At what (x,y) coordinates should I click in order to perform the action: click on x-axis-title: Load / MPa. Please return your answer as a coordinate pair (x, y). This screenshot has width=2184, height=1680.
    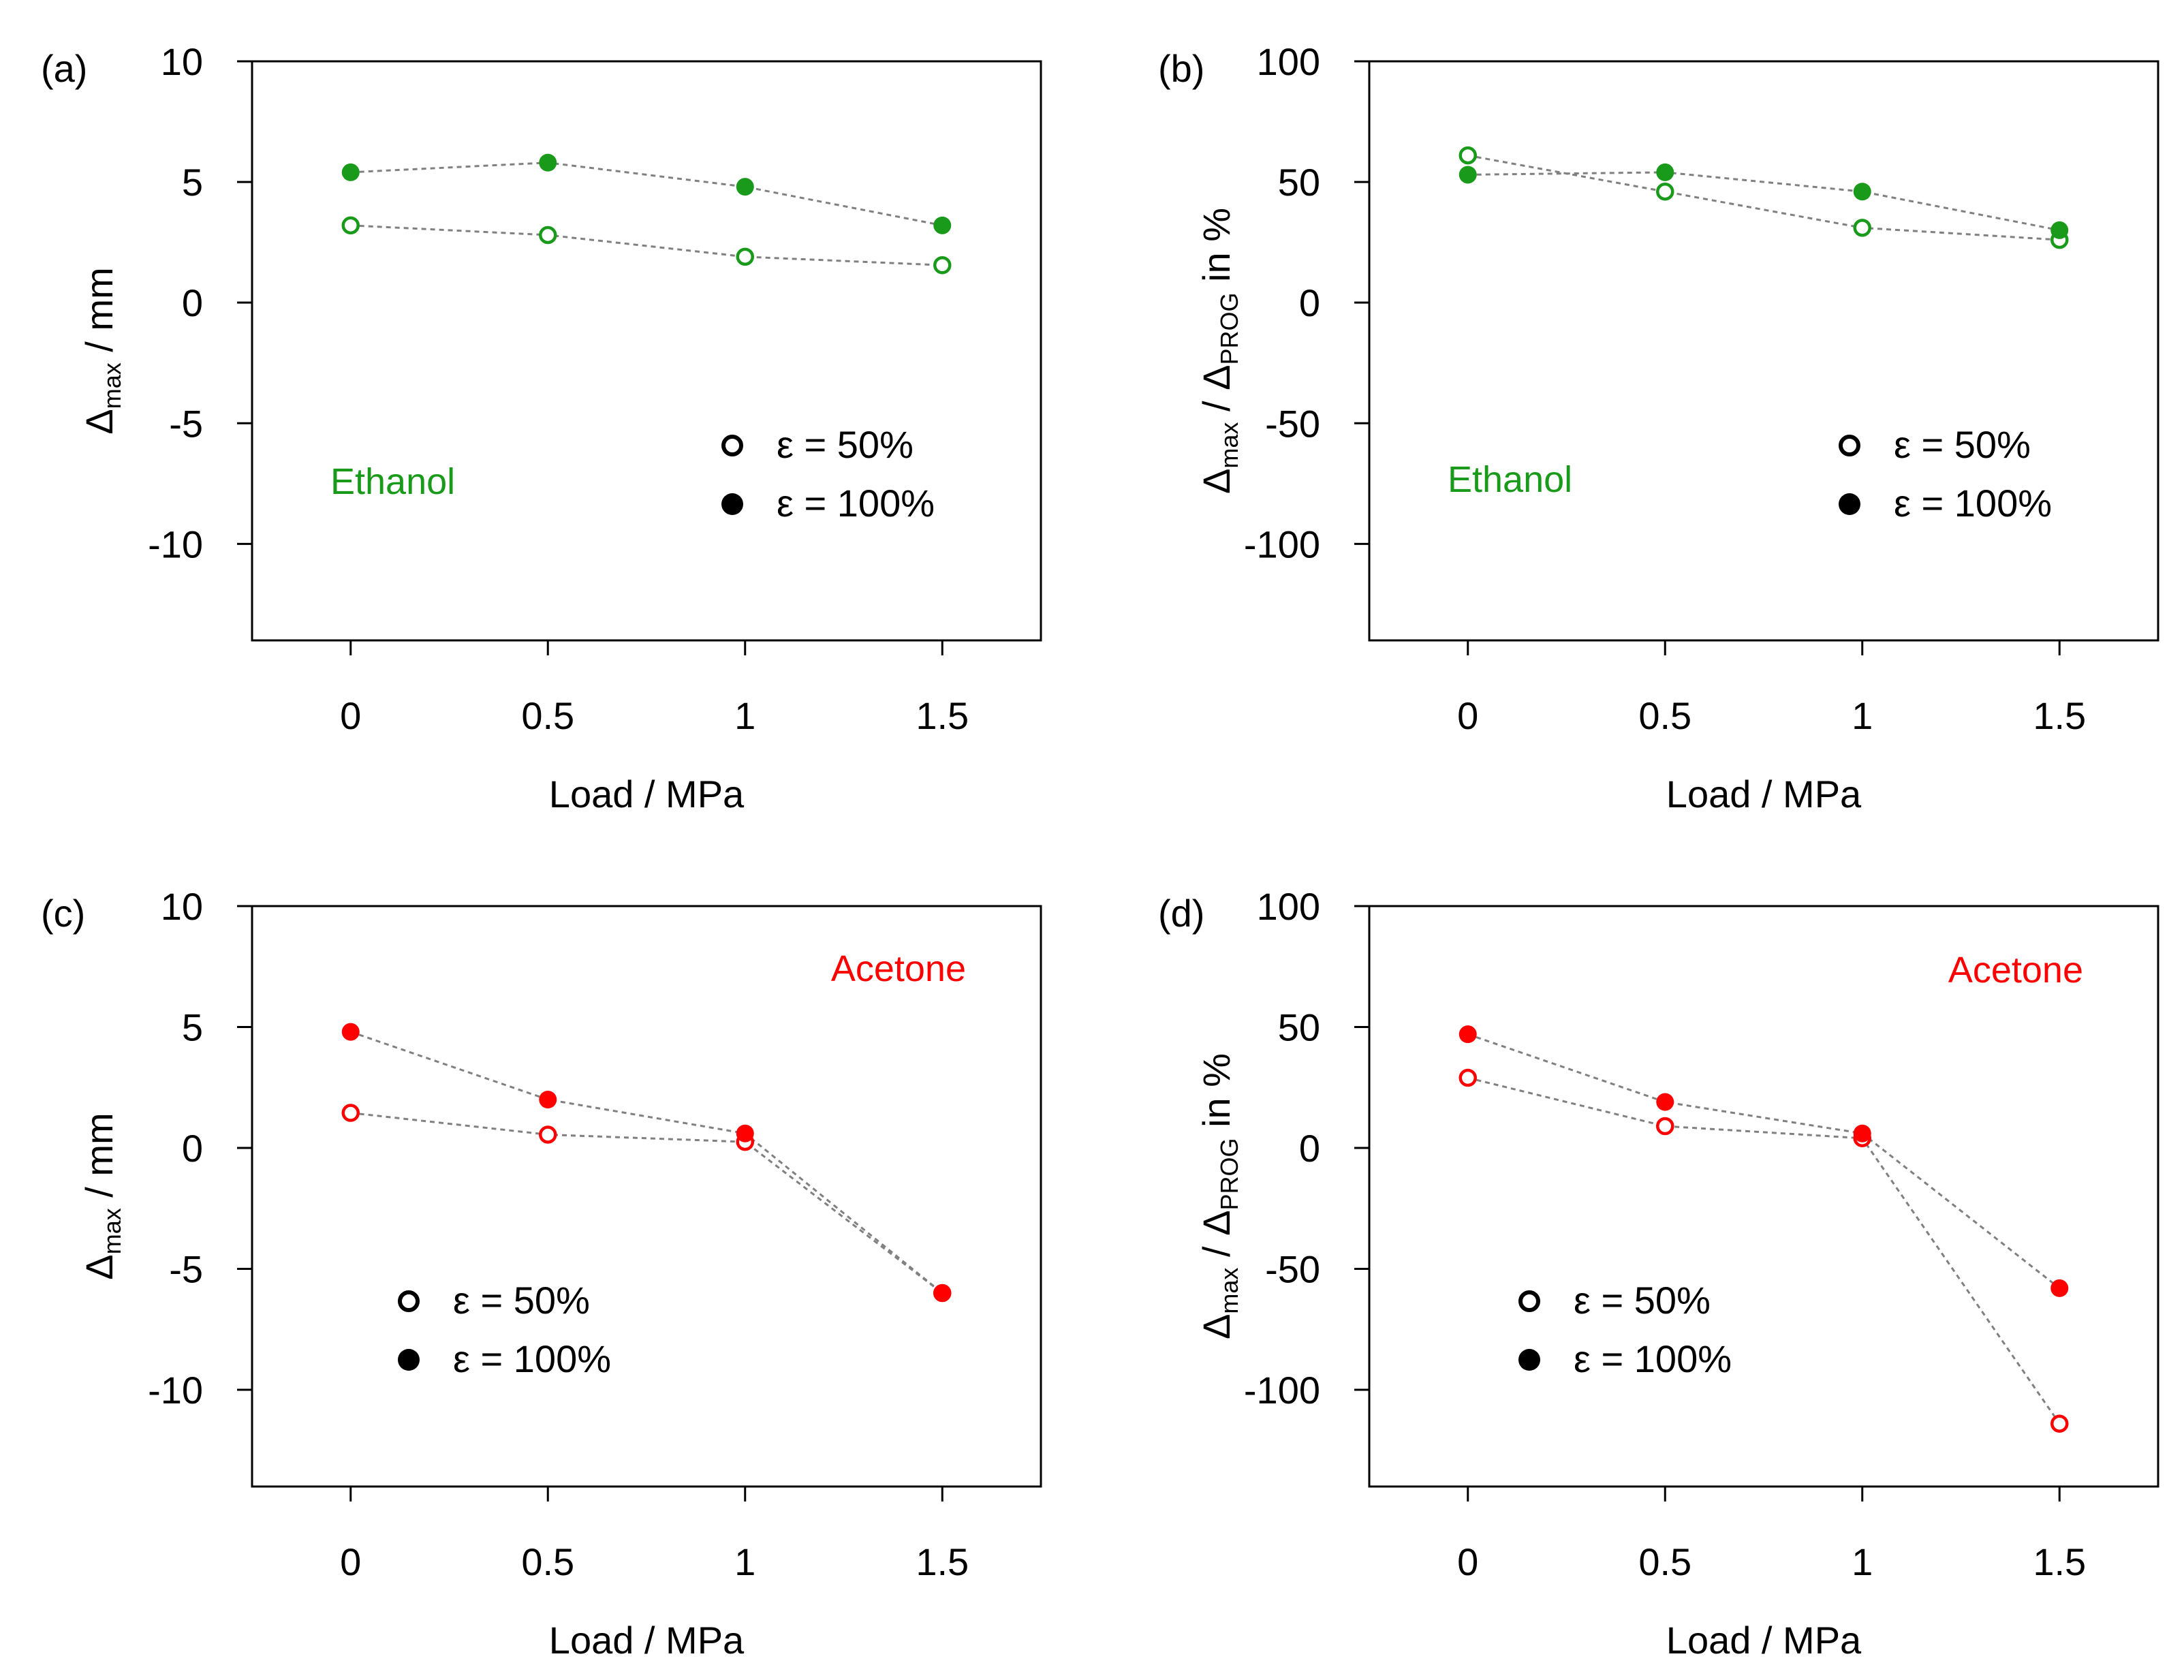
    Looking at the image, I should click on (647, 794).